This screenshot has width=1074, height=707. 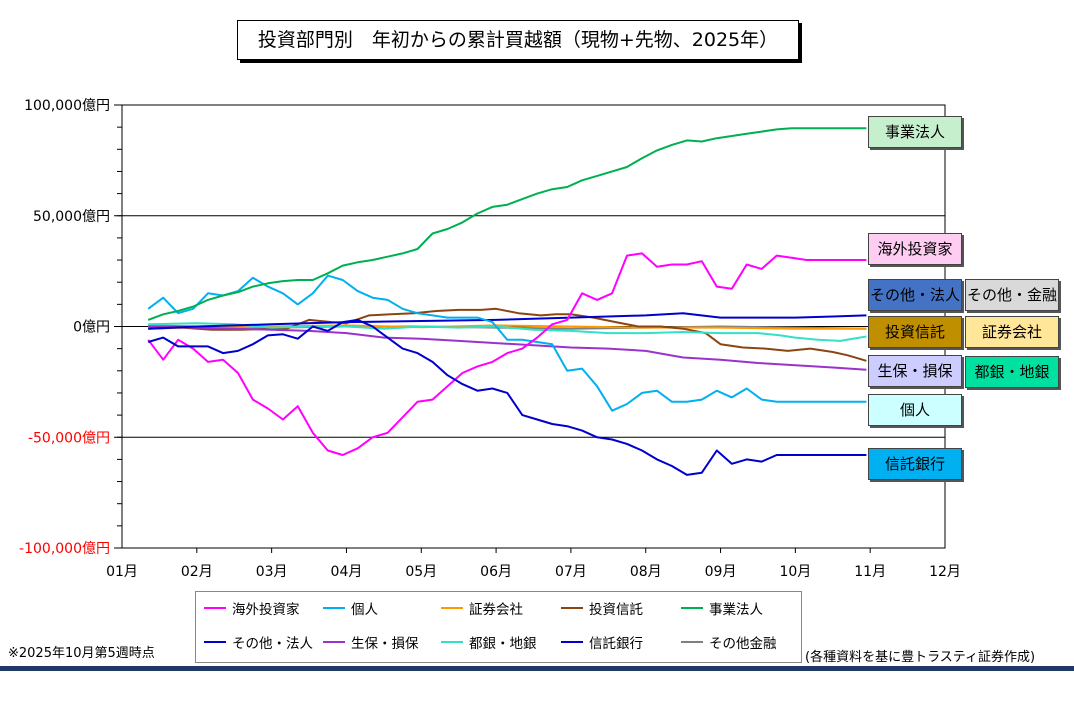 I want to click on legend-item: その他・法人, so click(x=258, y=642).